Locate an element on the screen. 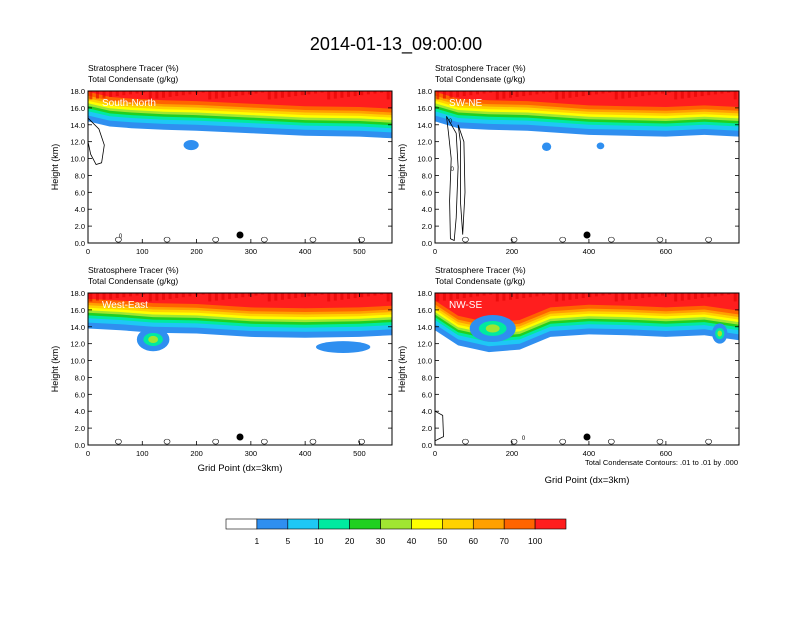  plot-area: 0 is located at coordinates (587, 369).